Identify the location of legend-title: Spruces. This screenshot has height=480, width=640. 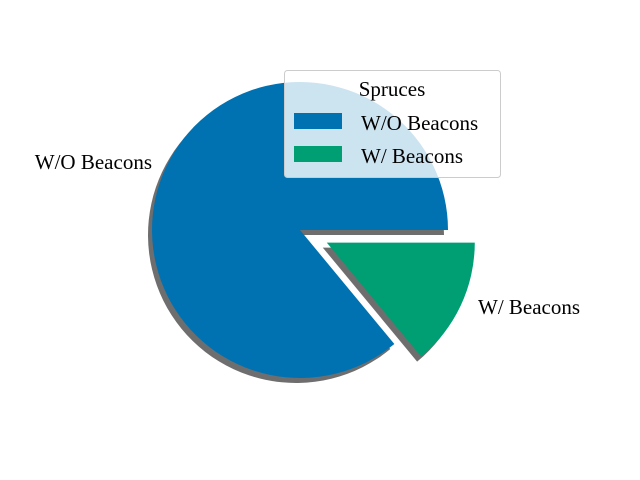
(392, 89).